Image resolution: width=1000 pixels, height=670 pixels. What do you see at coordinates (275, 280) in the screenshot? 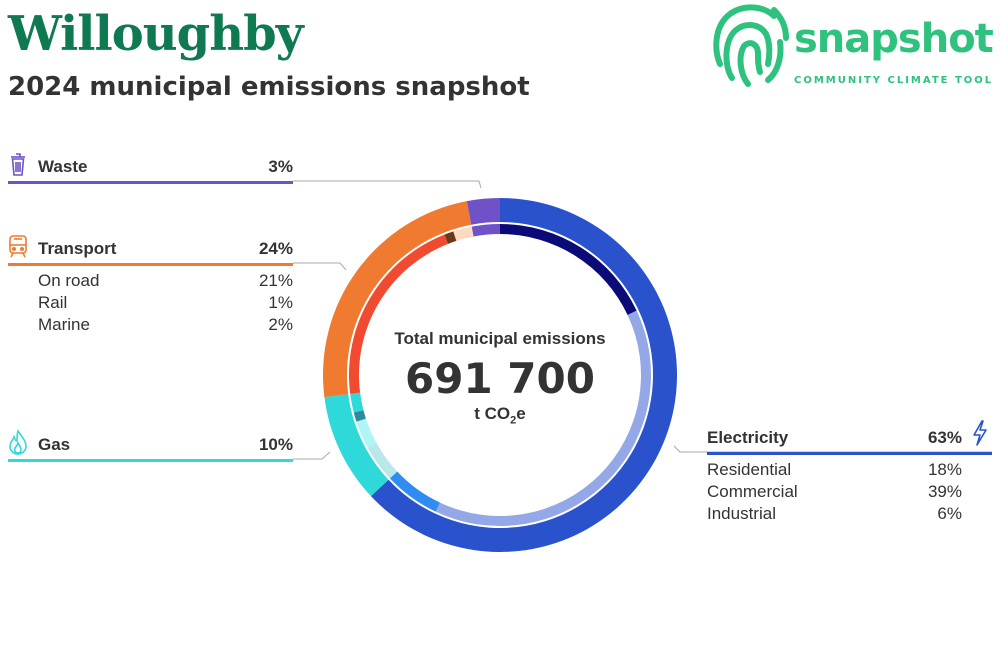
I see `subsector-percent: 21%` at bounding box center [275, 280].